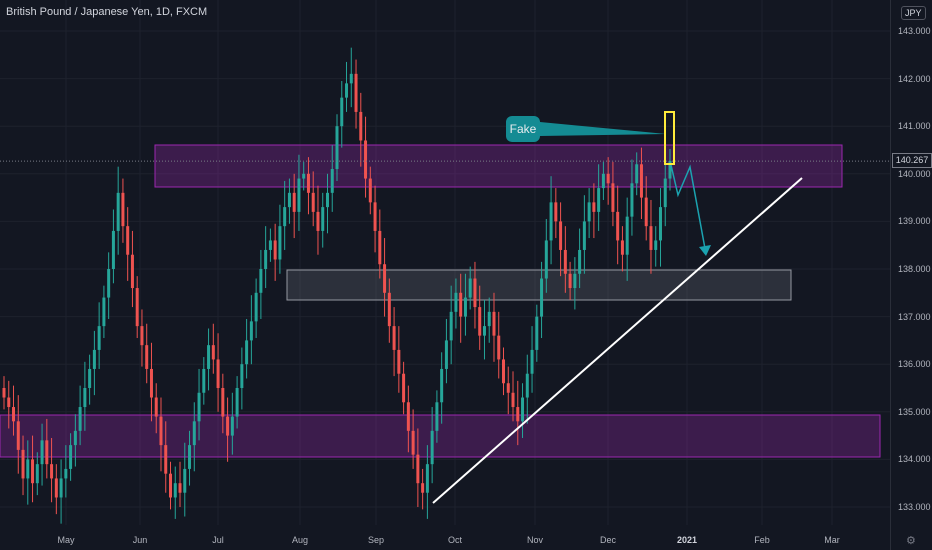  I want to click on projection-arrow, so click(688, 209).